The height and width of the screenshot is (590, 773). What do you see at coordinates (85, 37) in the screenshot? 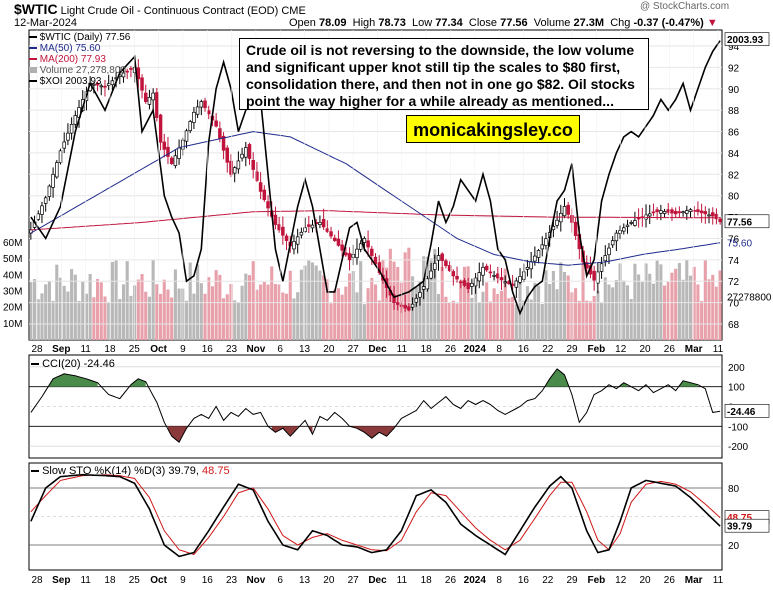
I see `legend-label-wtic: $WTIC (Daily) 77.56` at bounding box center [85, 37].